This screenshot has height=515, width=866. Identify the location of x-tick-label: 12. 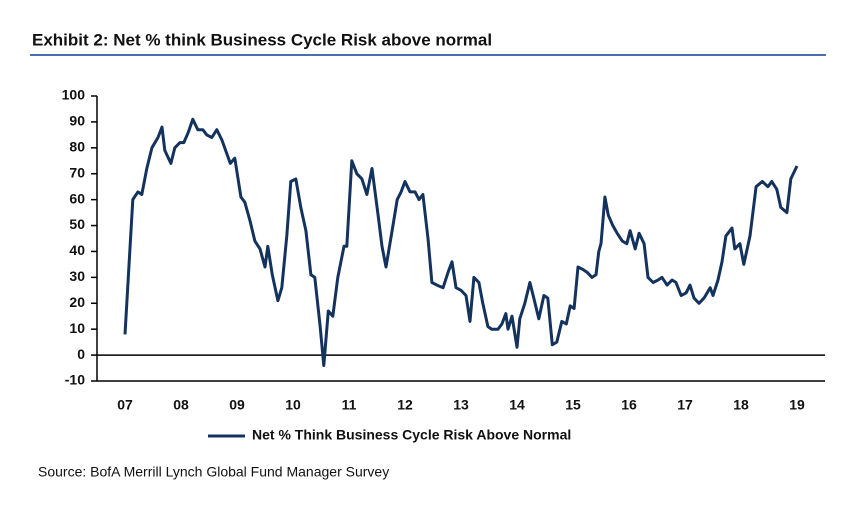
(405, 405).